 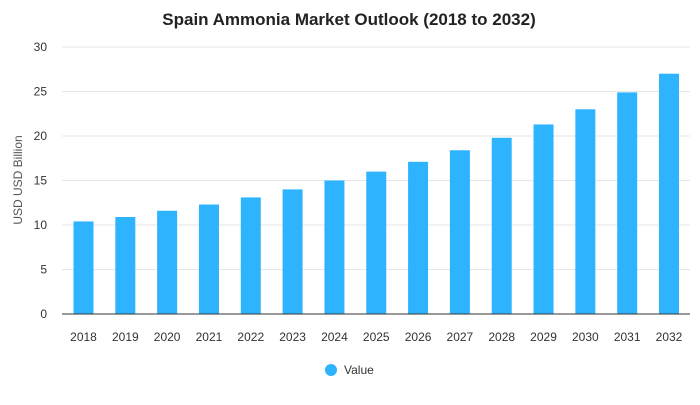 I want to click on legend-swatch, so click(x=331, y=370).